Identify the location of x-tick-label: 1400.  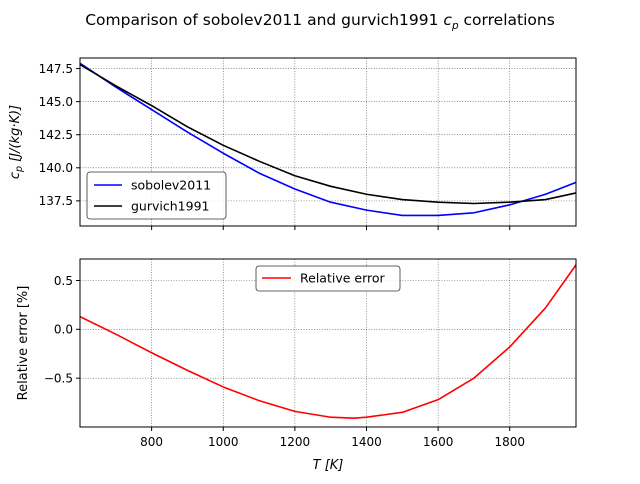
(366, 442).